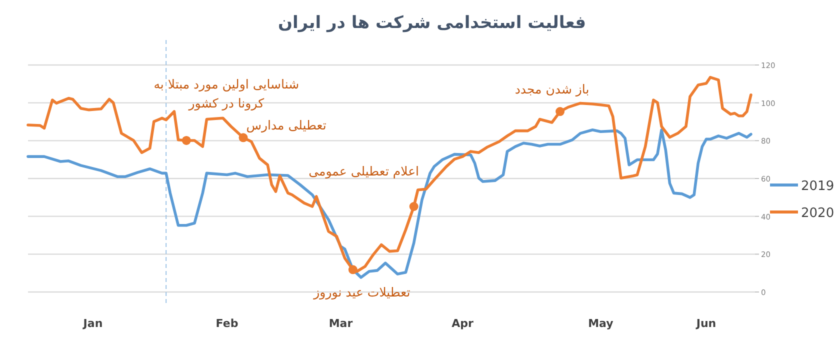  Describe the element at coordinates (92, 323) in the screenshot. I see `x-tick-label: Jan` at that location.